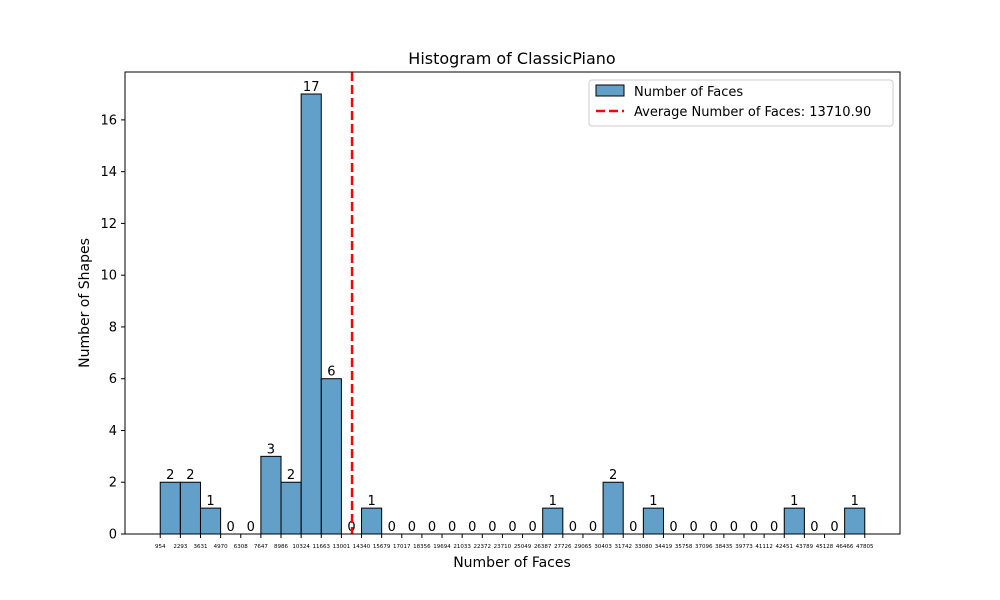 This screenshot has width=1000, height=600. I want to click on x-tick-label: 3631, so click(200, 547).